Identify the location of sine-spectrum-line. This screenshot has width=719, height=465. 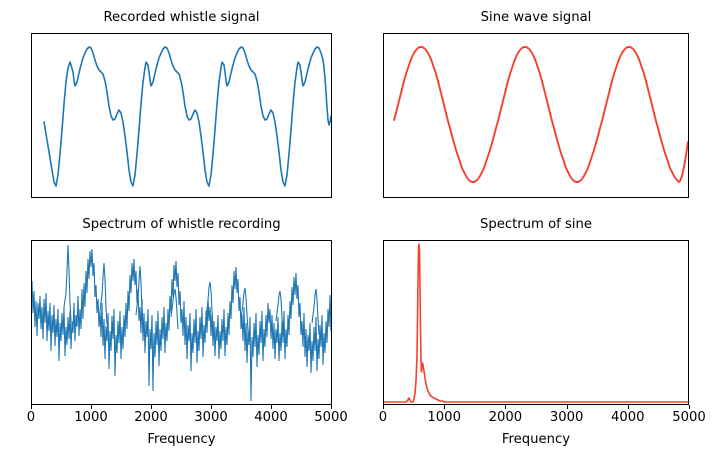
(536, 323).